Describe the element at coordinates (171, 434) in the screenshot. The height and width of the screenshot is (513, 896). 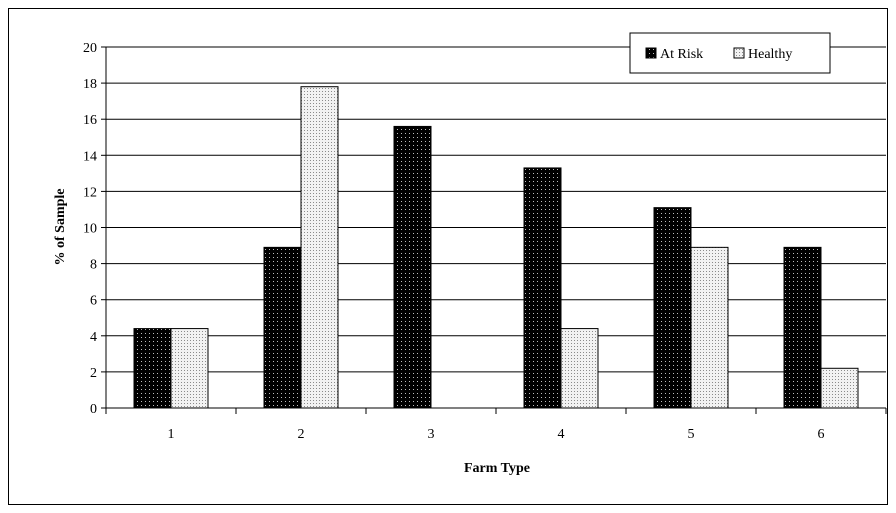
I see `x-tick-label: 1` at that location.